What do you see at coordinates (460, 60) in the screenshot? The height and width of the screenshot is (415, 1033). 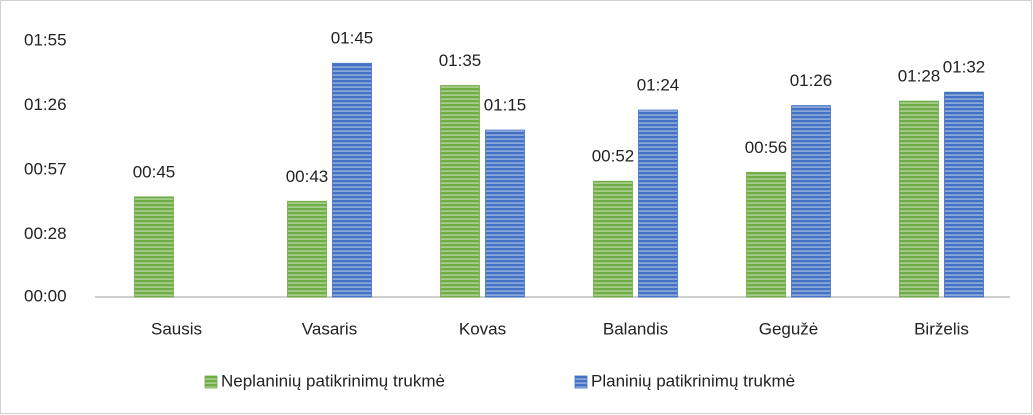 I see `data-label: 01:35` at bounding box center [460, 60].